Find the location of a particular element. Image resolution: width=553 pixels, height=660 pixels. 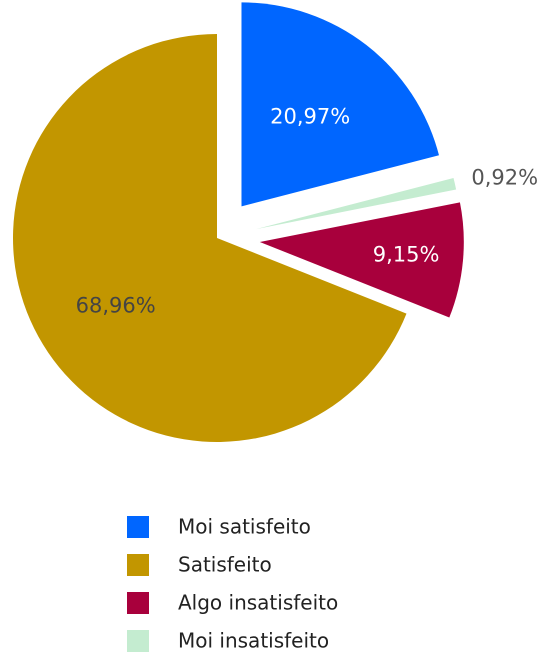

legend-label: Algo insatisfeito is located at coordinates (258, 603).